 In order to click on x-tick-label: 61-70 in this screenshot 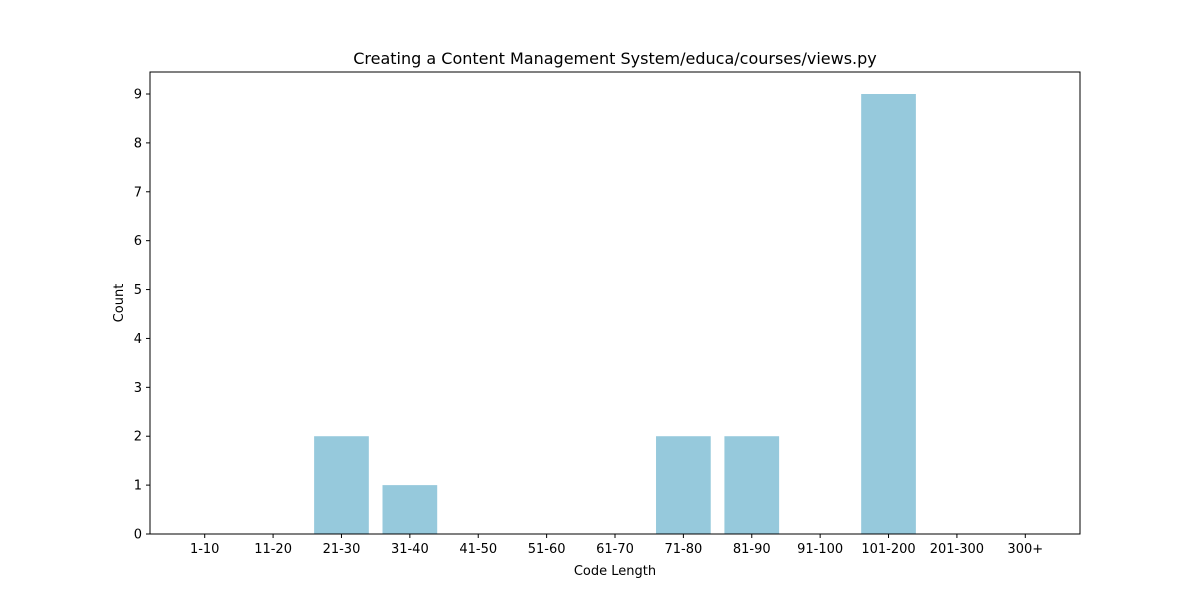, I will do `click(615, 549)`.